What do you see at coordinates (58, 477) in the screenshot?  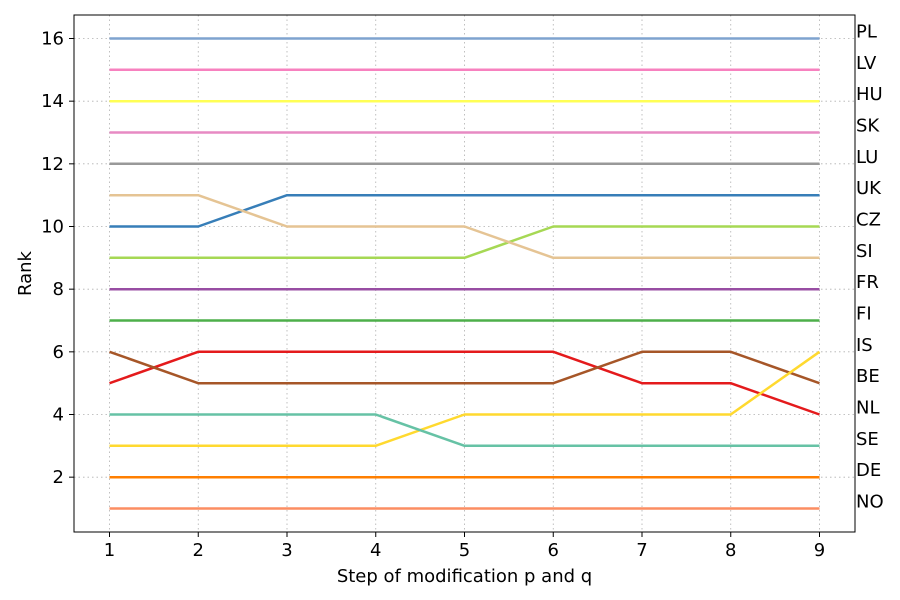 I see `y-tick-label: 2` at bounding box center [58, 477].